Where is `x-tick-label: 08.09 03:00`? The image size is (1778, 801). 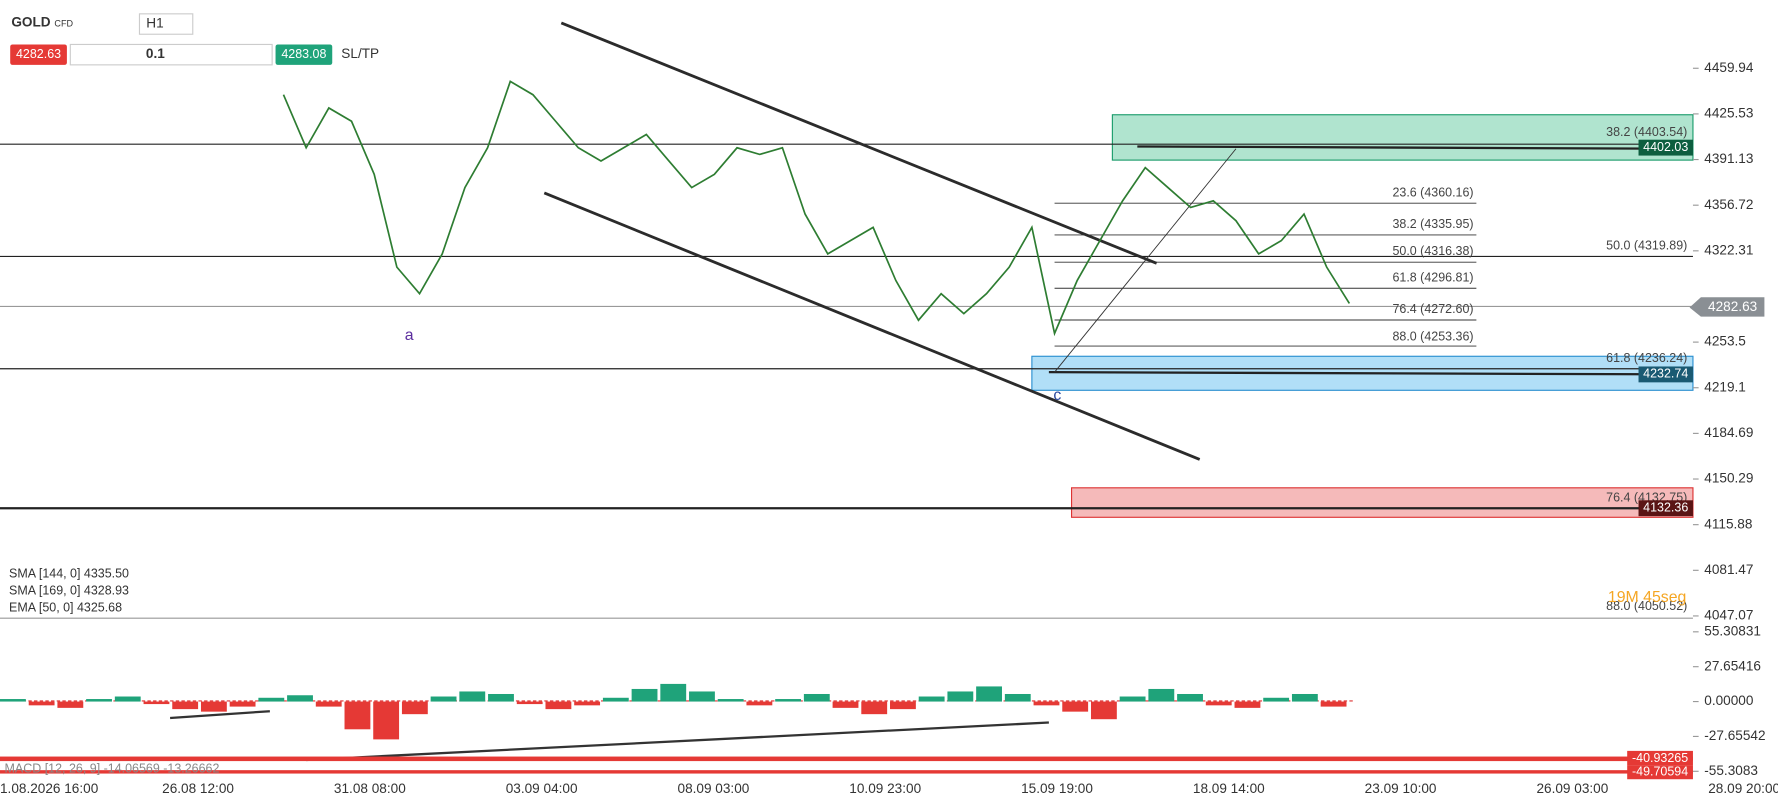
x-tick-label: 08.09 03:00 is located at coordinates (714, 788).